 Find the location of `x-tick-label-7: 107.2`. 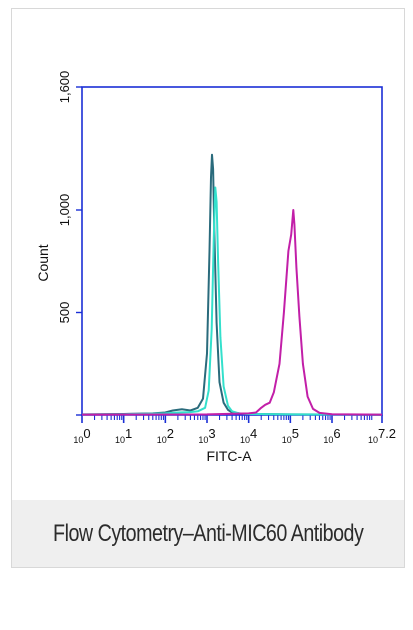

x-tick-label-7: 107.2 is located at coordinates (382, 435).